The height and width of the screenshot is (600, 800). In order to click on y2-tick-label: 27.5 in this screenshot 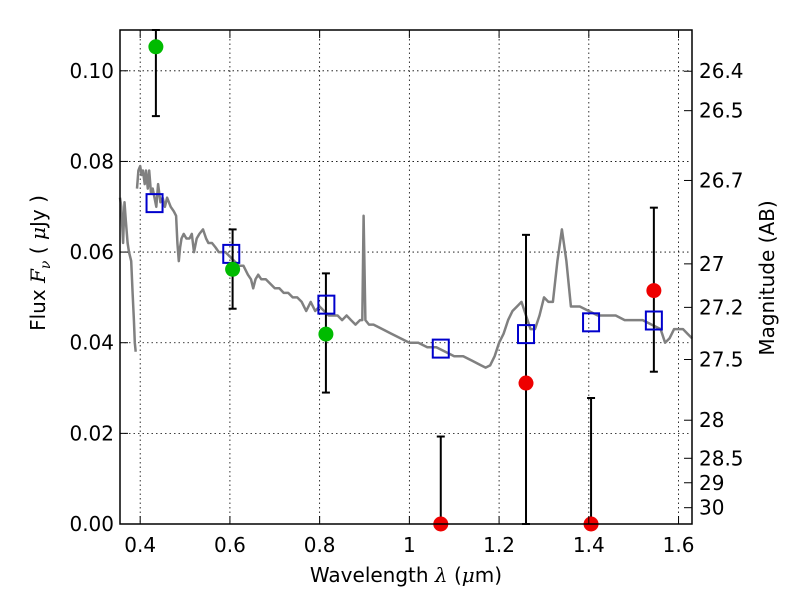, I will do `click(721, 359)`.